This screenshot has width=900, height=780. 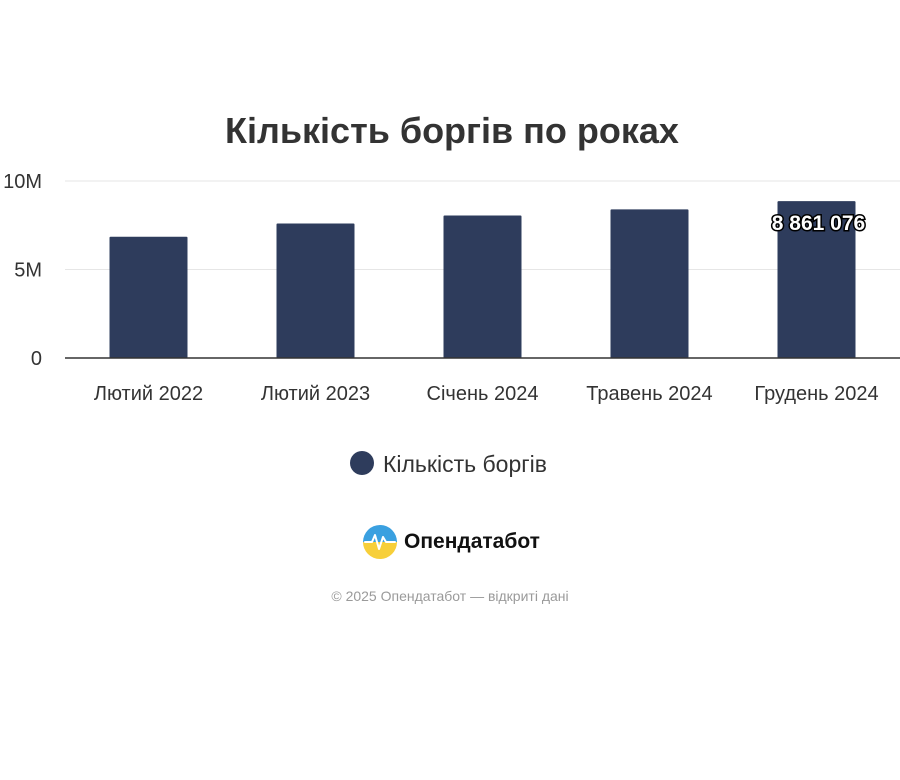 What do you see at coordinates (450, 596) in the screenshot?
I see `footer-text: © 2025 Опендатабот — відкриті дані` at bounding box center [450, 596].